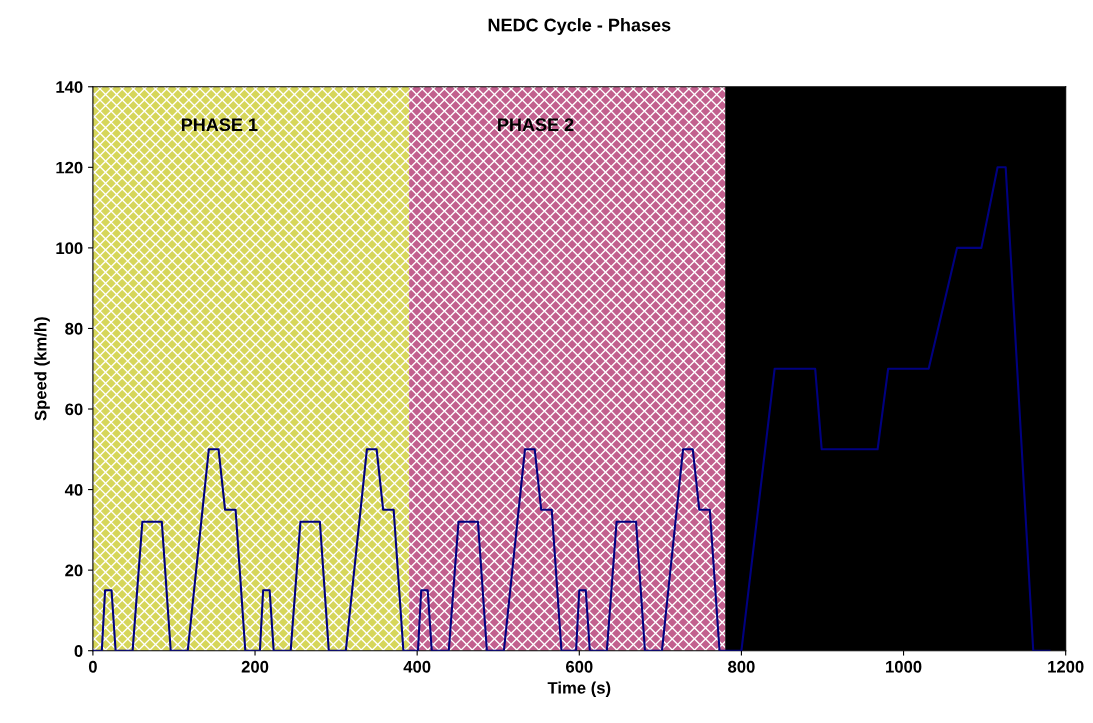 The height and width of the screenshot is (723, 1093). I want to click on x-tick-label: 1200, so click(1066, 666).